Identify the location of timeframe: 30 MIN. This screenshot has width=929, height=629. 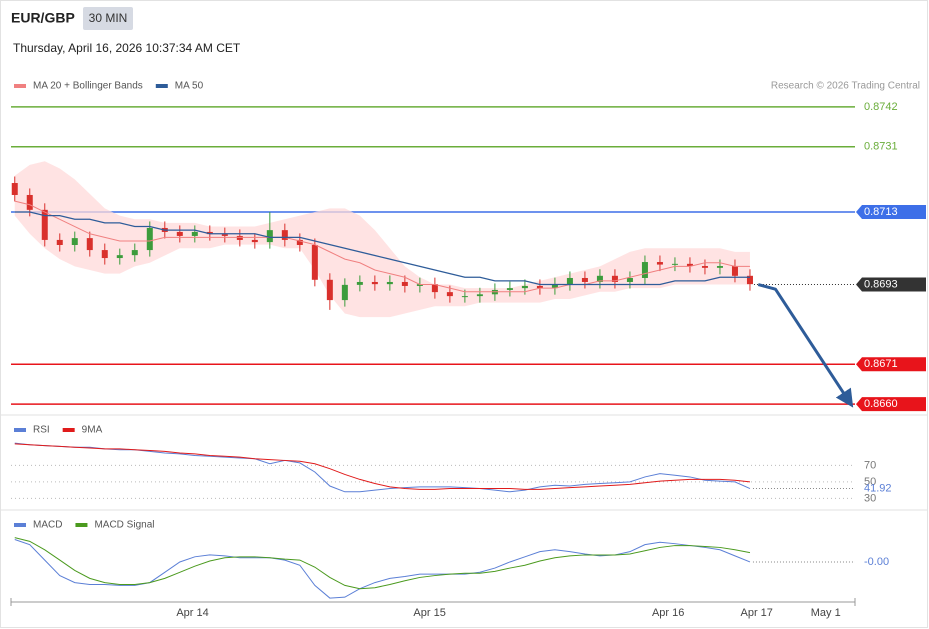
(108, 18).